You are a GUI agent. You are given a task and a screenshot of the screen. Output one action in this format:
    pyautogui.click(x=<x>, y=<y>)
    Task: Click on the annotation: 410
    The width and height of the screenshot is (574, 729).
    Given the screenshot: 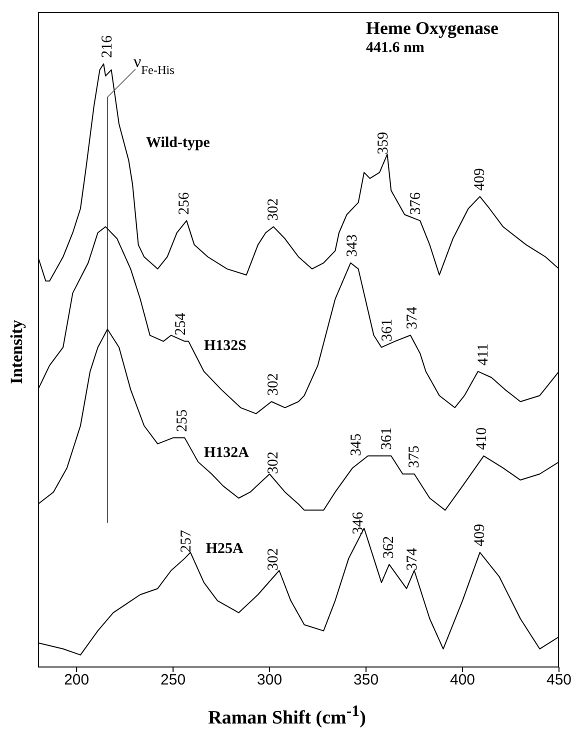 What is the action you would take?
    pyautogui.click(x=482, y=438)
    